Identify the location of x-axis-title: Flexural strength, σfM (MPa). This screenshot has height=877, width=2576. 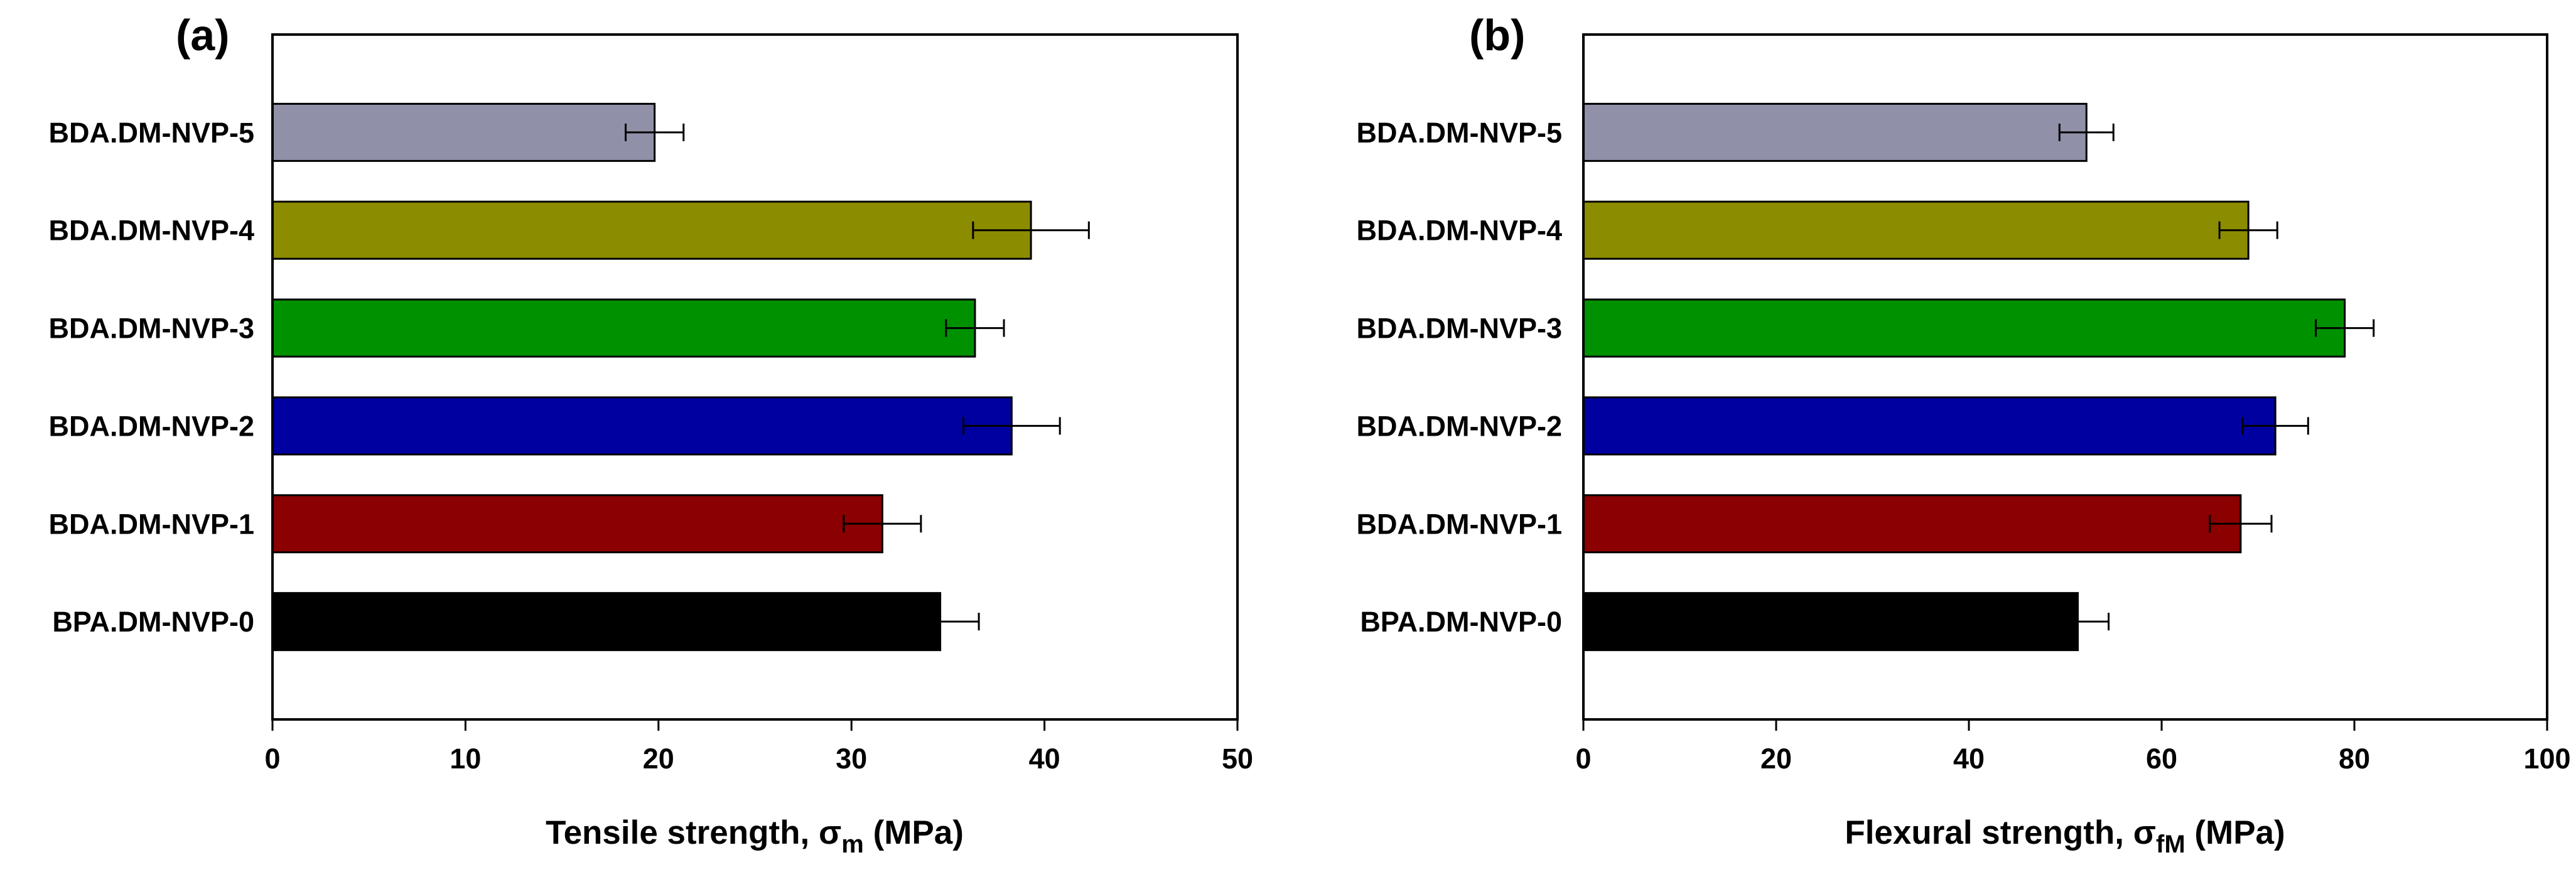
(2065, 836).